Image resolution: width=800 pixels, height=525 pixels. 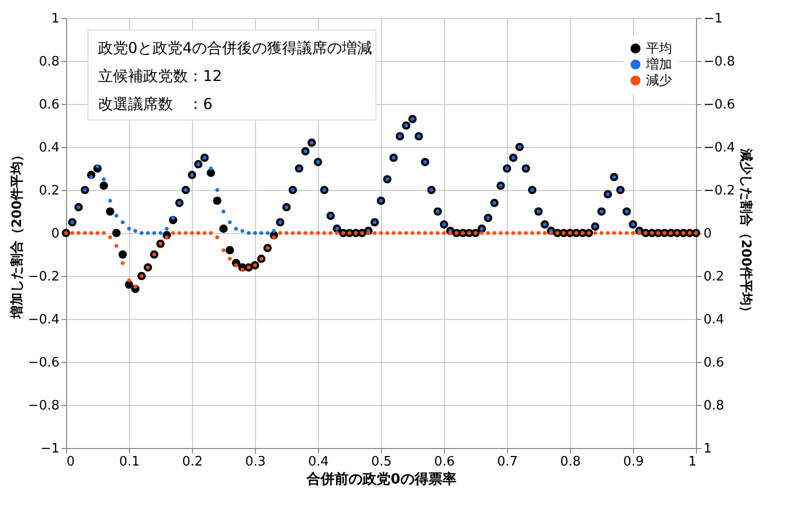 I want to click on y-tick-label: −0.8, so click(x=44, y=406).